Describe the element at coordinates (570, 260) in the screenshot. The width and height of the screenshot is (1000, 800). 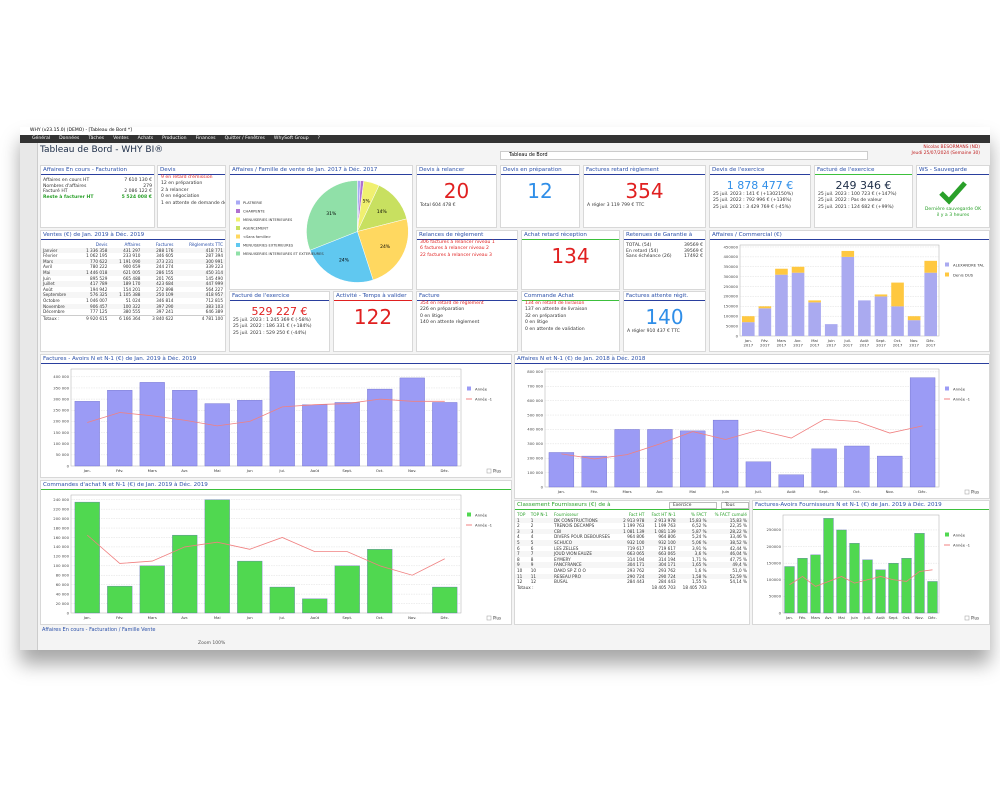
I see `kpi-panel: Achat retard réception 134` at that location.